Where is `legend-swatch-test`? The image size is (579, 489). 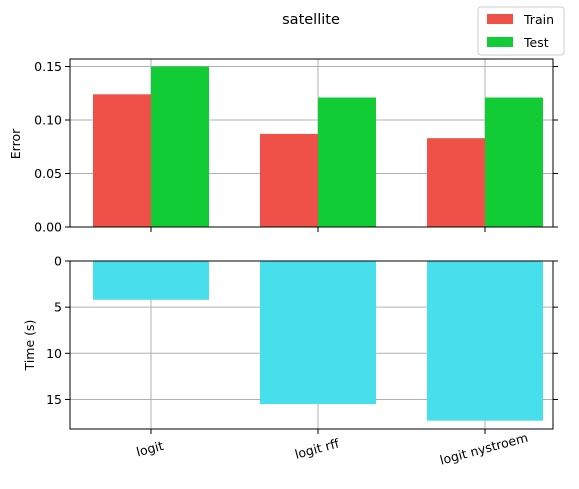
legend-swatch-test is located at coordinates (500, 42).